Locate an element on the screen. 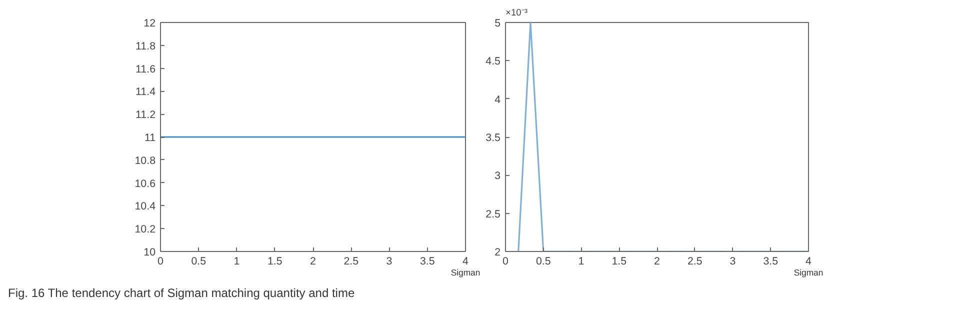 The width and height of the screenshot is (965, 312). y-tick-label: 10.2 is located at coordinates (145, 230).